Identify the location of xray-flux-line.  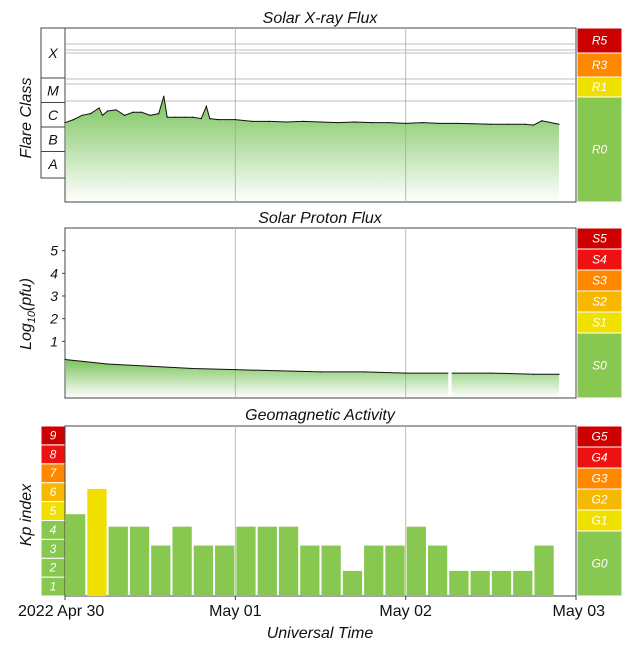
(312, 111).